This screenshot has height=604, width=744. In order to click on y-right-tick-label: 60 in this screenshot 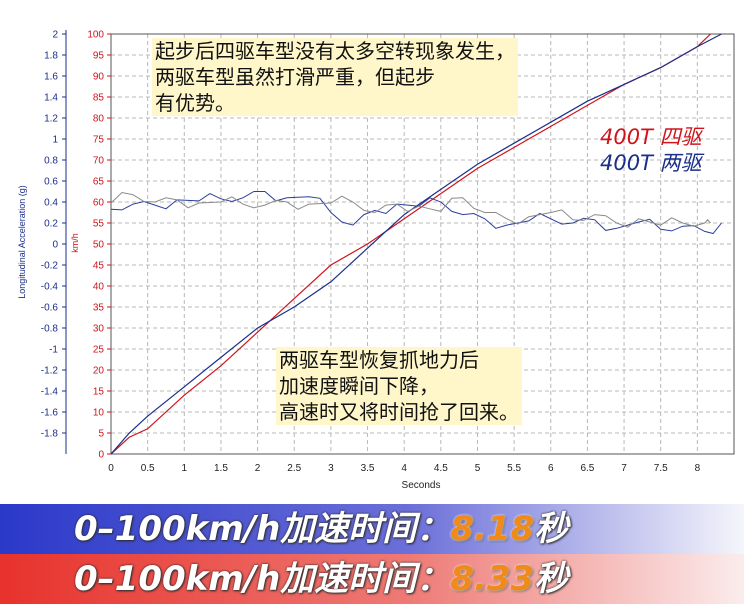, I will do `click(99, 203)`.